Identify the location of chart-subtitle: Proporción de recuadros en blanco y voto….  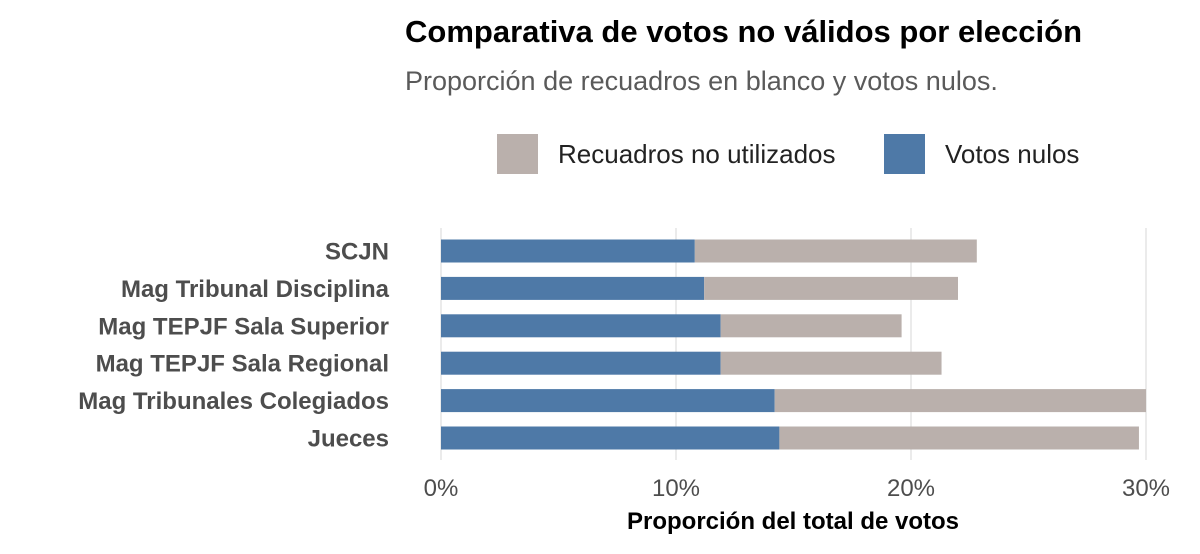
(701, 81).